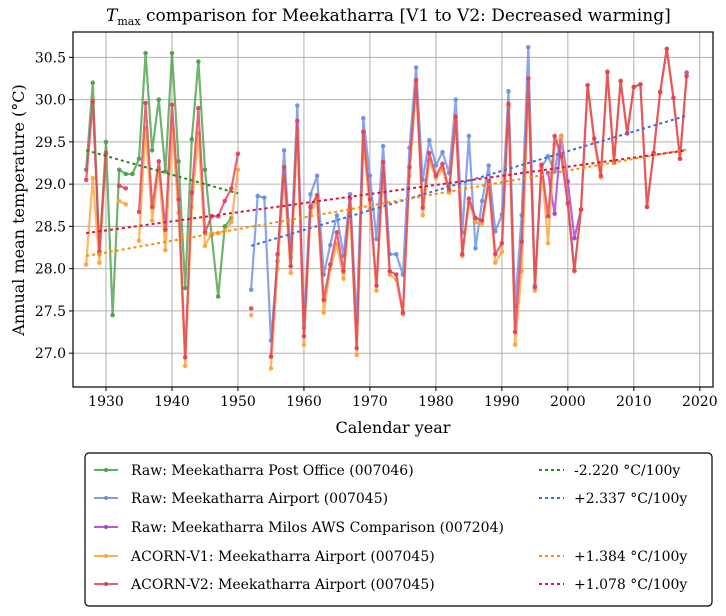 This screenshot has height=616, width=726. Describe the element at coordinates (436, 402) in the screenshot. I see `x-tick-label: 1980` at that location.